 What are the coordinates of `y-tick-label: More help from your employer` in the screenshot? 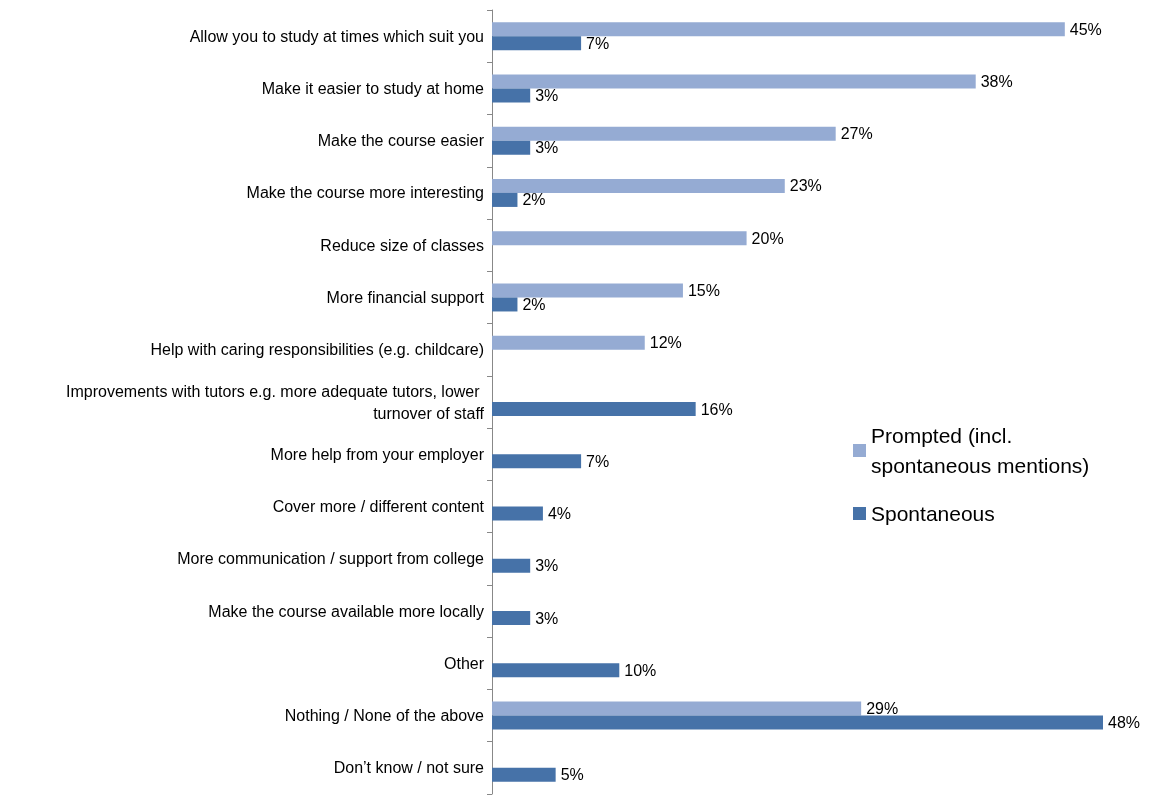 It's located at (377, 454).